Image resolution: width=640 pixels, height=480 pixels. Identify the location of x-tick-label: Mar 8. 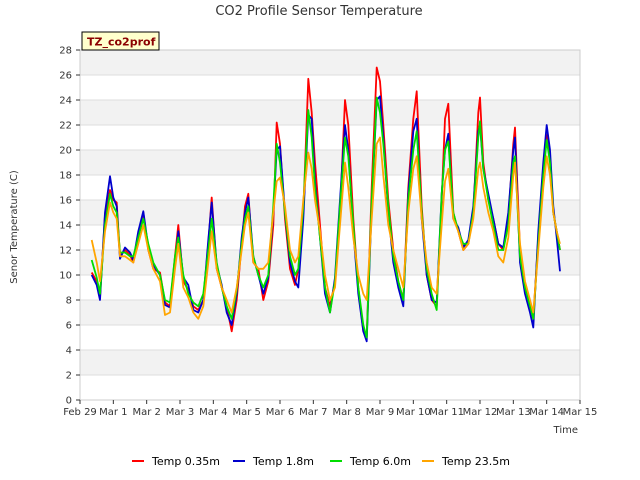
(346, 412).